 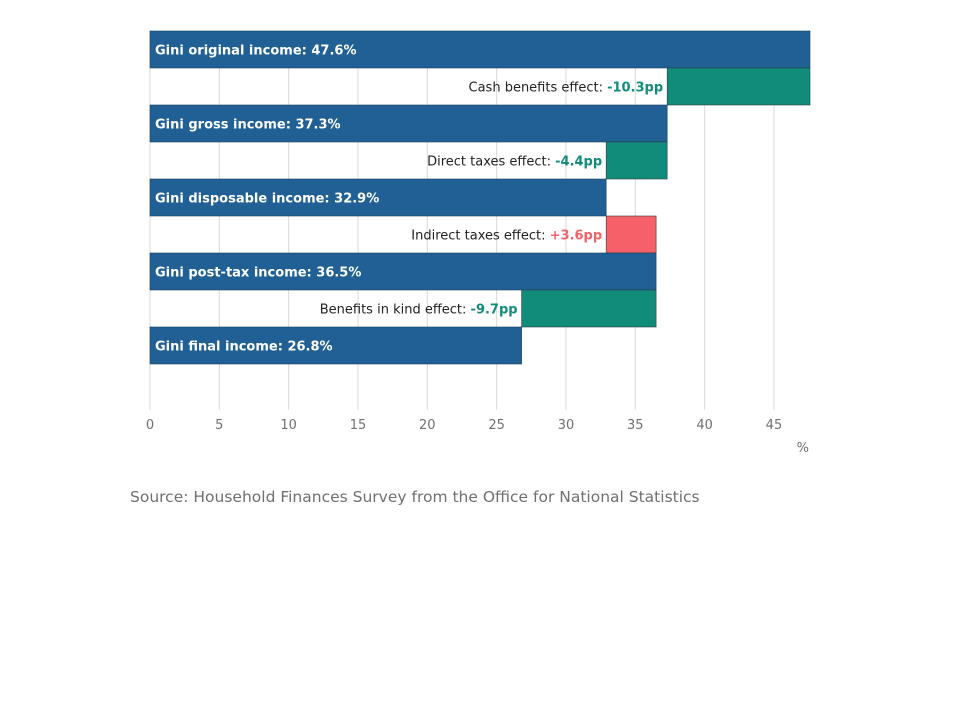 What do you see at coordinates (496, 425) in the screenshot?
I see `x-tick-label: 25` at bounding box center [496, 425].